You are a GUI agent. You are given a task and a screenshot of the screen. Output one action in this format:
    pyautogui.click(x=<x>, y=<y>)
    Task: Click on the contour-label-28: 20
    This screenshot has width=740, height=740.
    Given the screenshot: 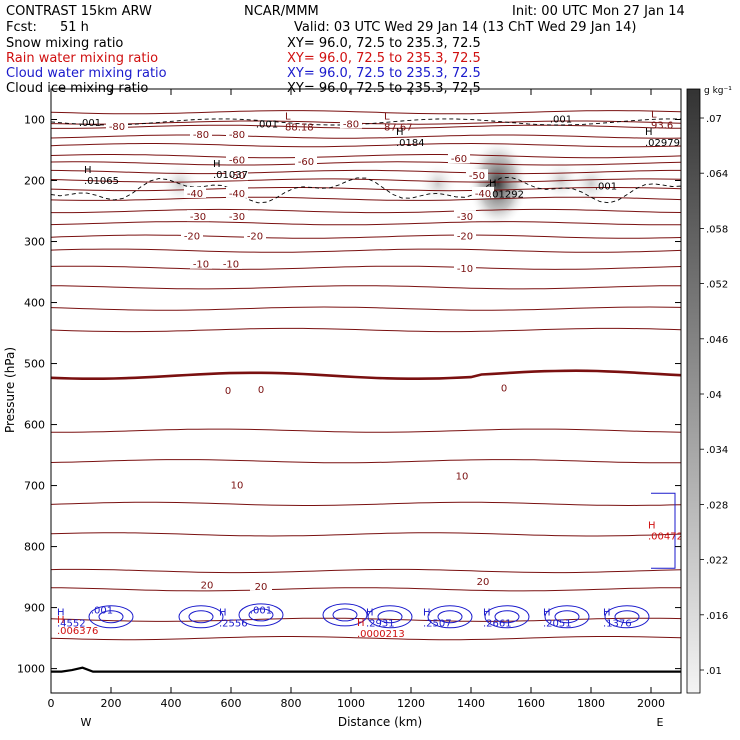 What is the action you would take?
    pyautogui.click(x=483, y=582)
    